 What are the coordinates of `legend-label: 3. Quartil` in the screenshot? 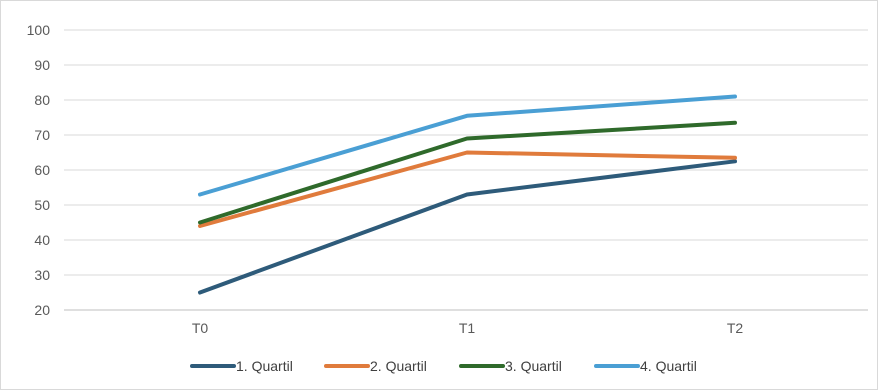 It's located at (533, 366).